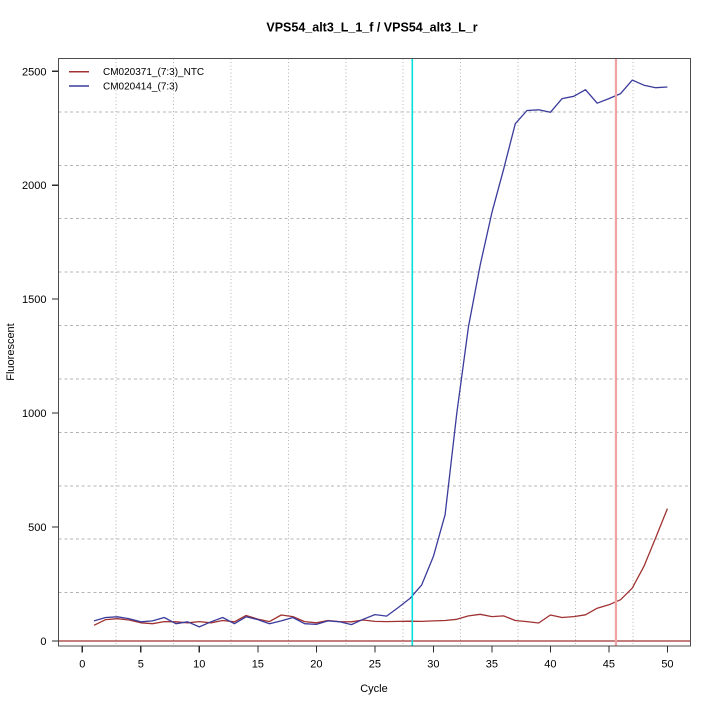 The image size is (720, 720). Describe the element at coordinates (667, 665) in the screenshot. I see `x-tick-label: 50` at that location.